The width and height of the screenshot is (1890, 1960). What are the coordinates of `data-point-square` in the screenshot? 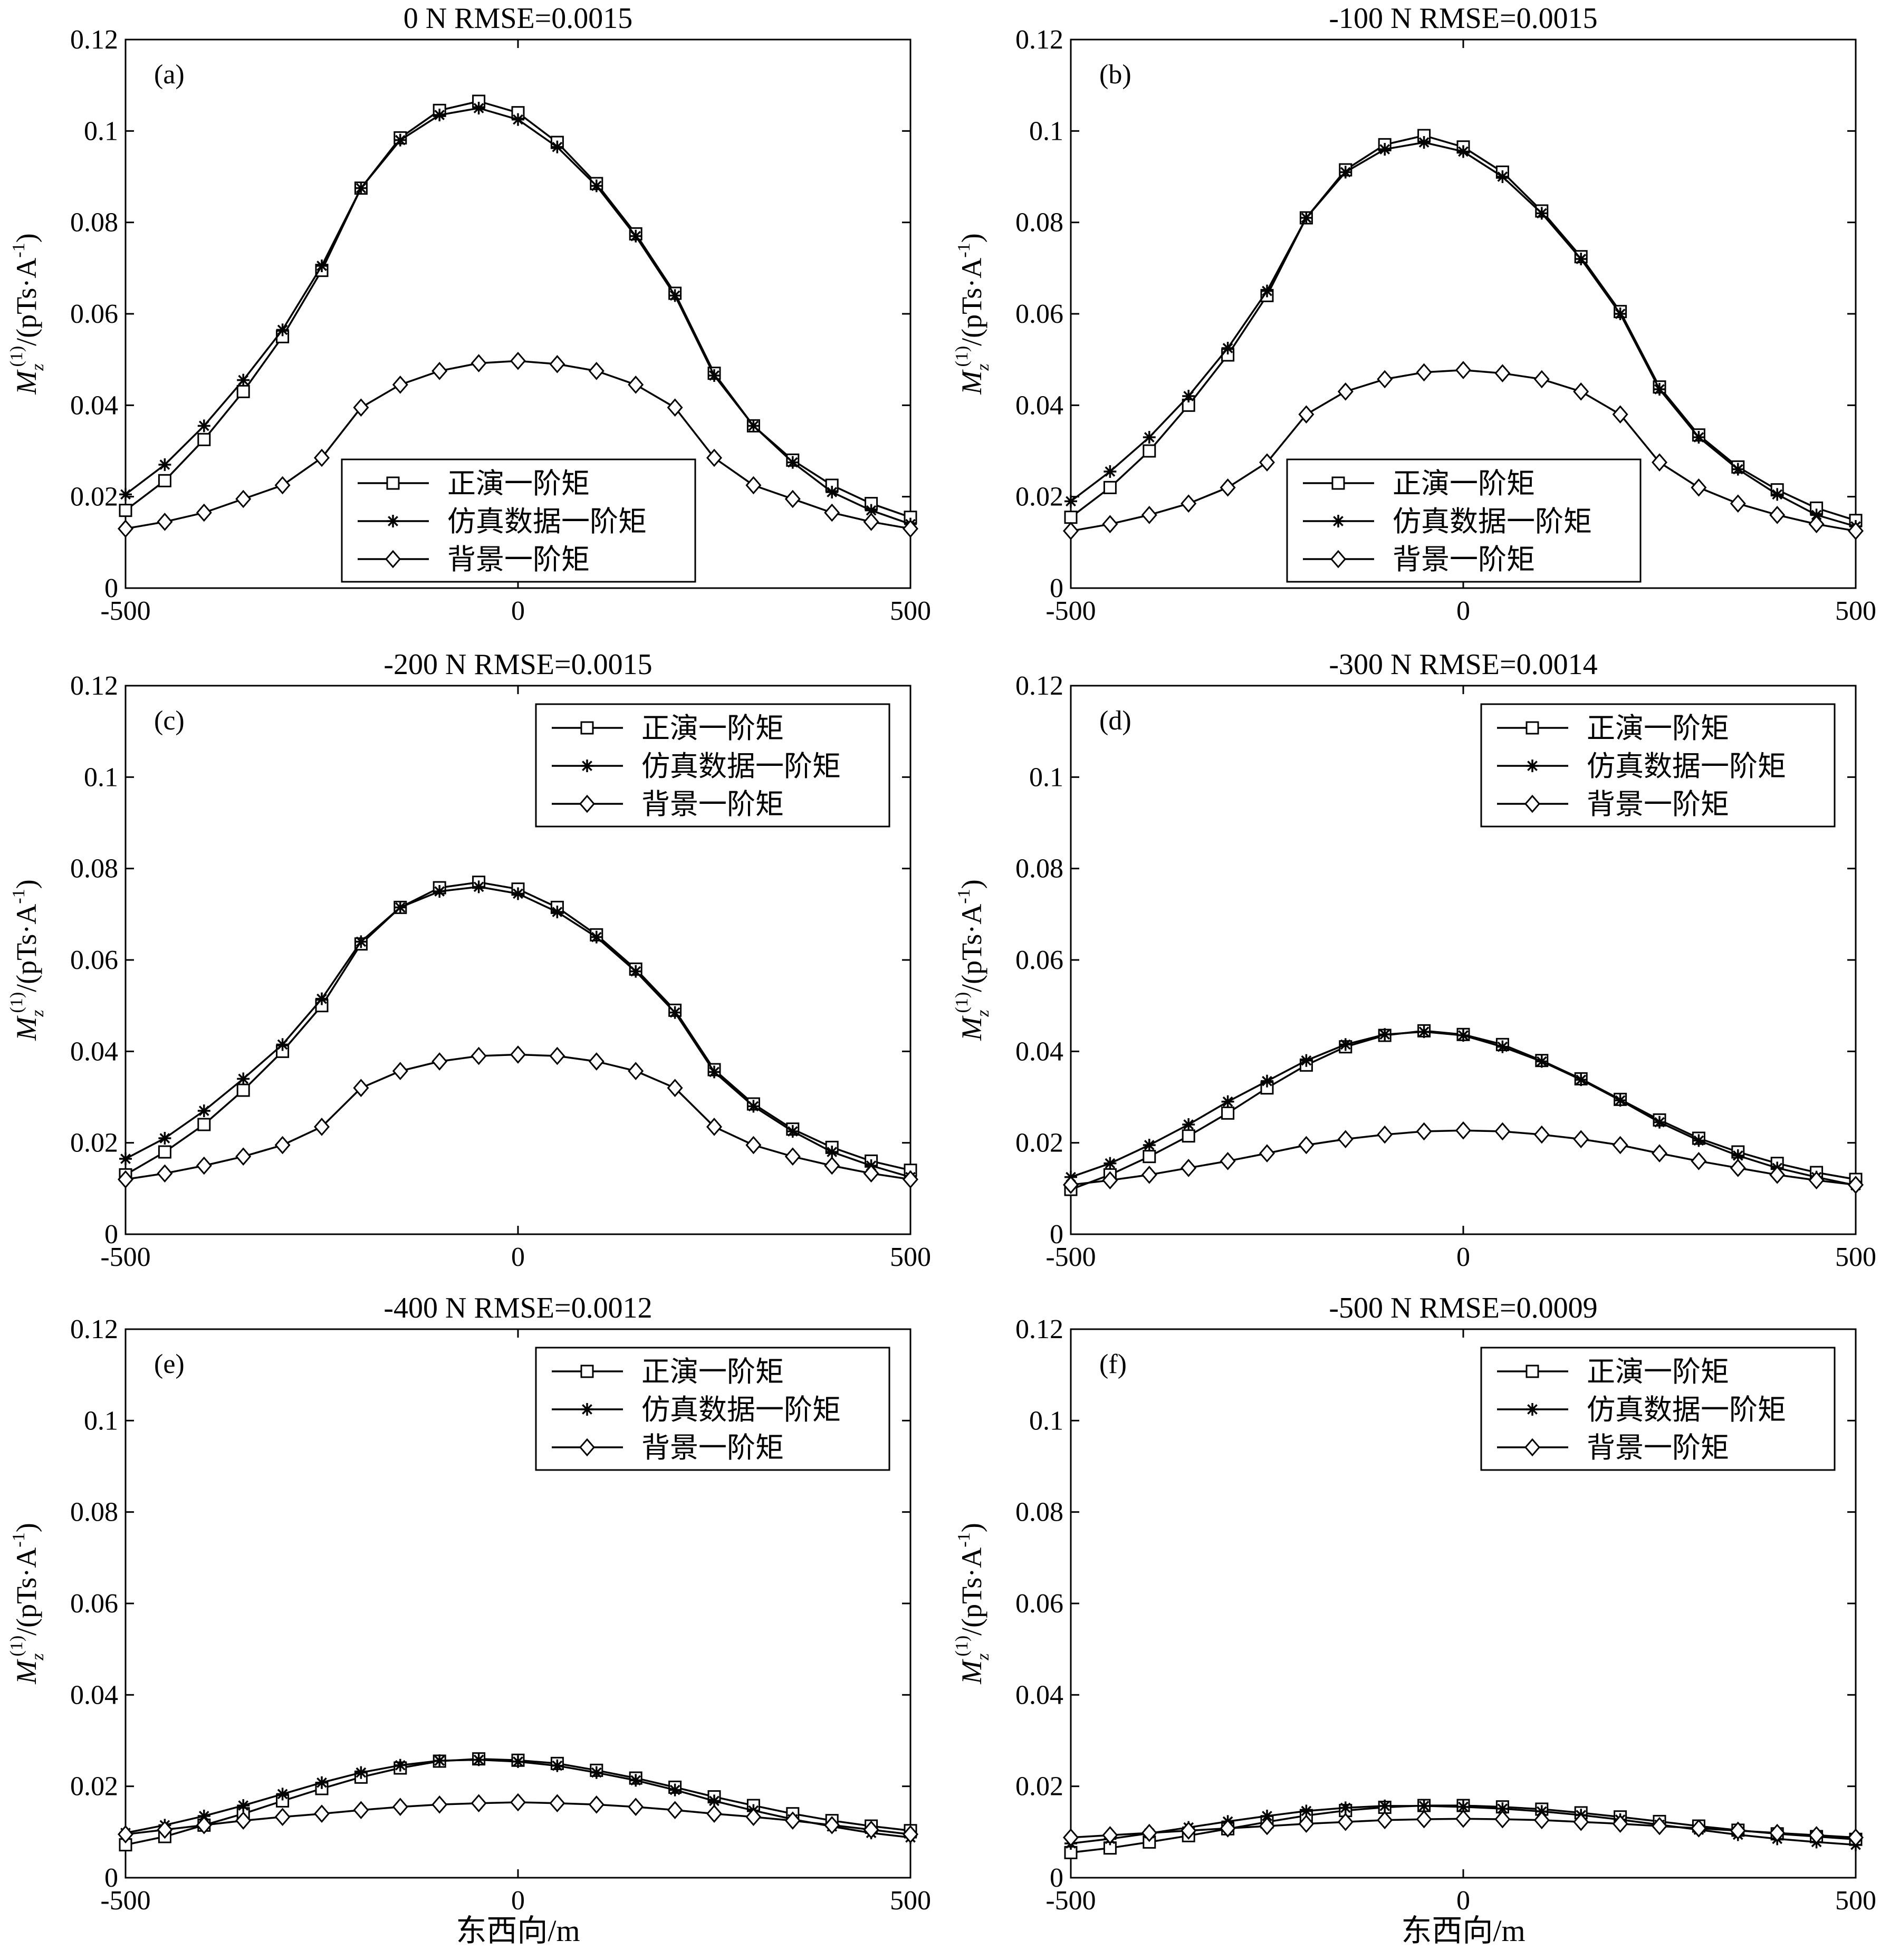 It's located at (1071, 517).